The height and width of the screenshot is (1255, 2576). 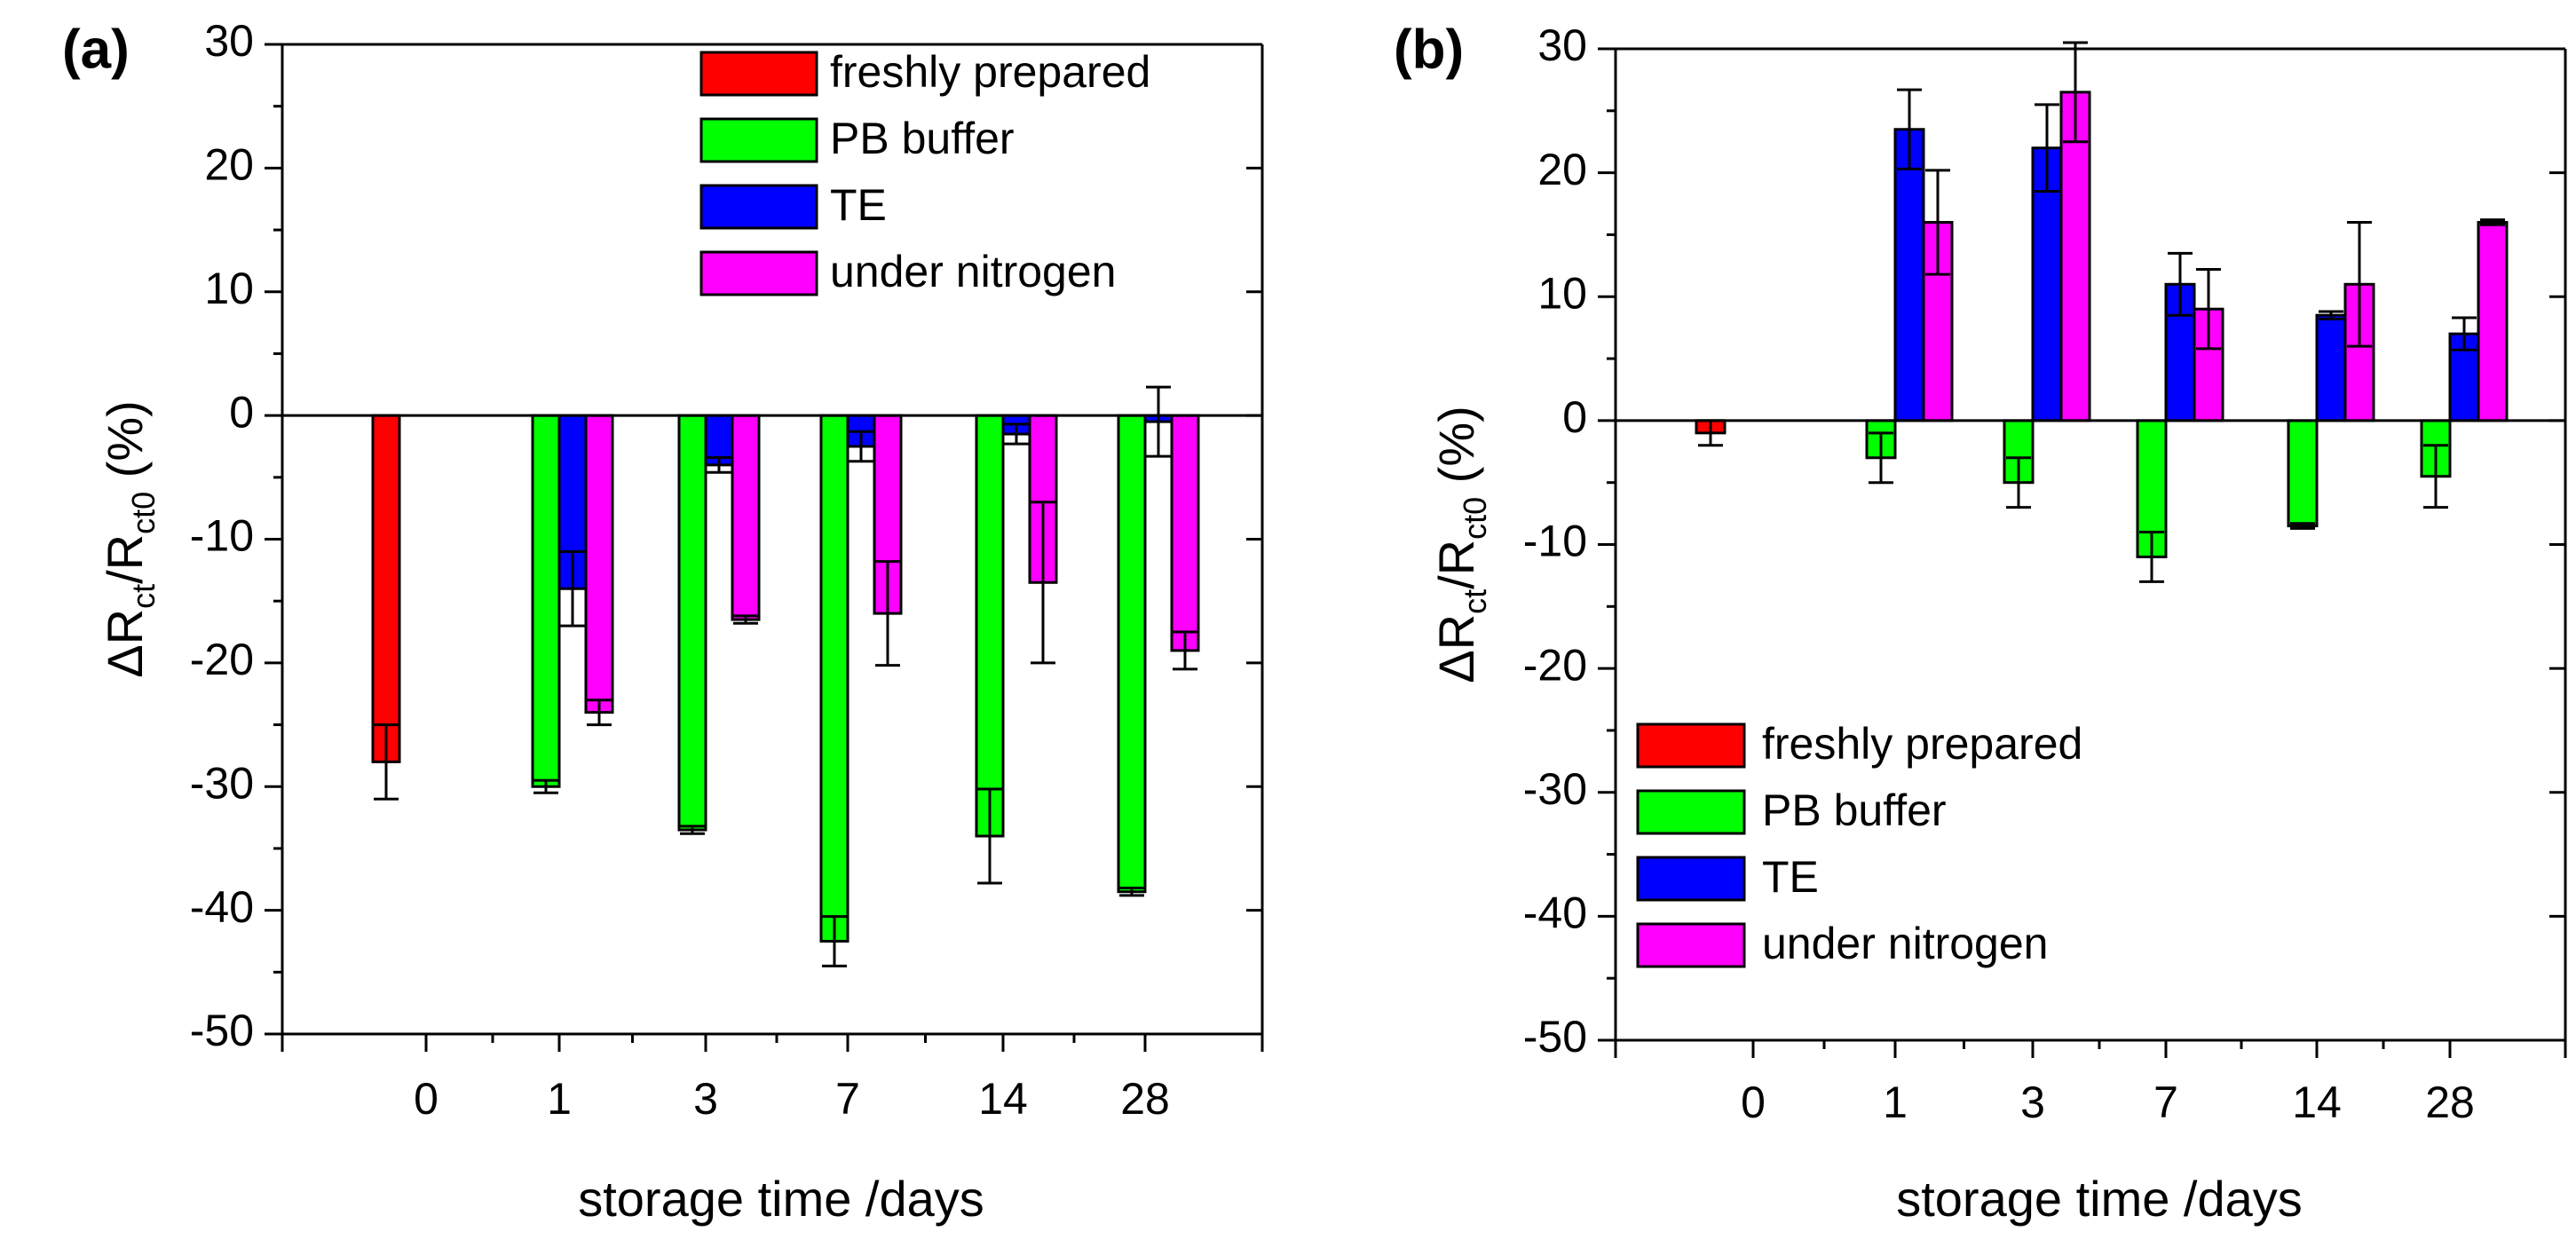 I want to click on panel-label: (a), so click(x=96, y=49).